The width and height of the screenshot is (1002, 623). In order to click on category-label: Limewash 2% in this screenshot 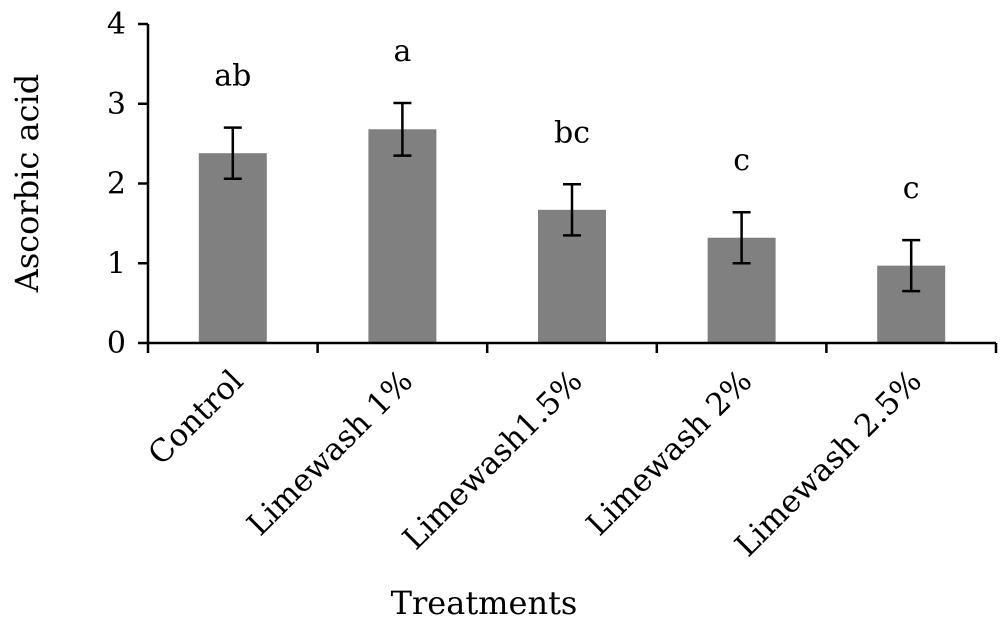, I will do `click(670, 453)`.